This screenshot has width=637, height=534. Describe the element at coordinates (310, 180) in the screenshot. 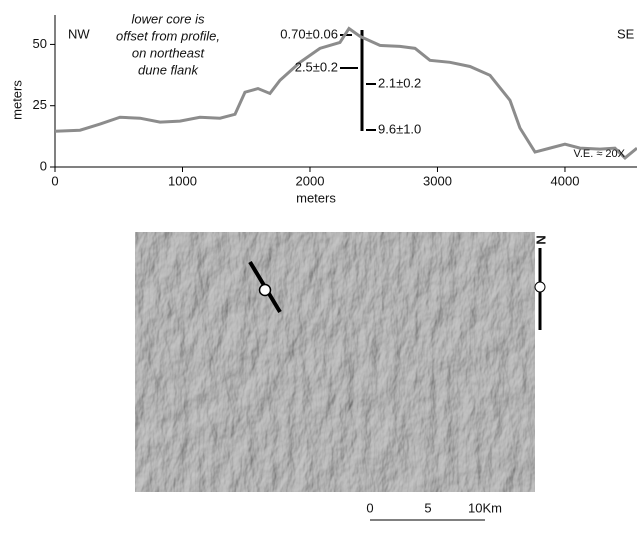

I see `x-tick-label: 2000` at that location.